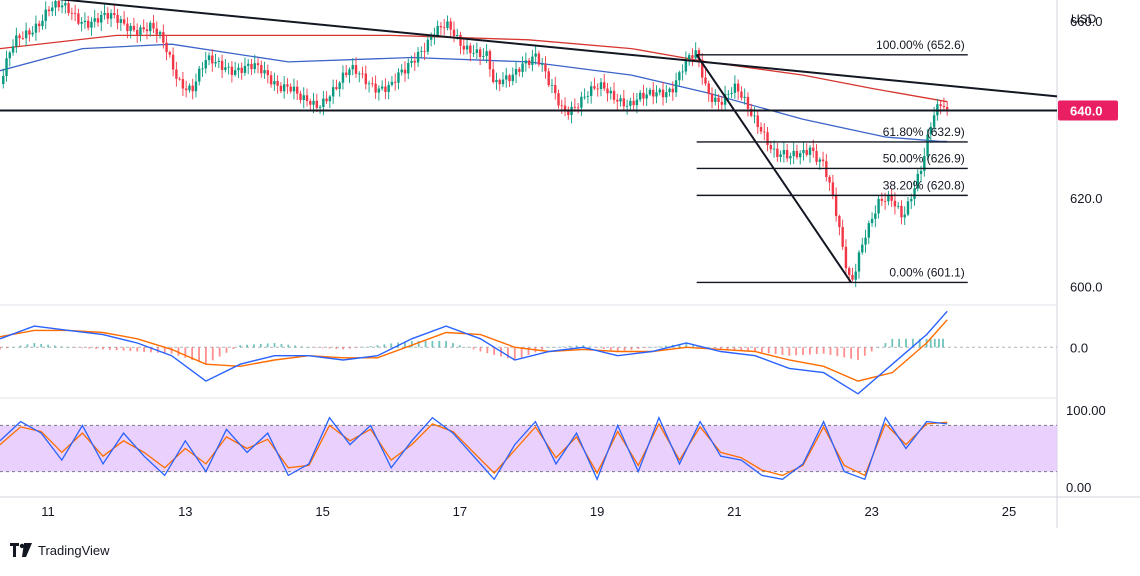 The height and width of the screenshot is (576, 1140). Describe the element at coordinates (1009, 511) in the screenshot. I see `time-tick-label: 25` at that location.